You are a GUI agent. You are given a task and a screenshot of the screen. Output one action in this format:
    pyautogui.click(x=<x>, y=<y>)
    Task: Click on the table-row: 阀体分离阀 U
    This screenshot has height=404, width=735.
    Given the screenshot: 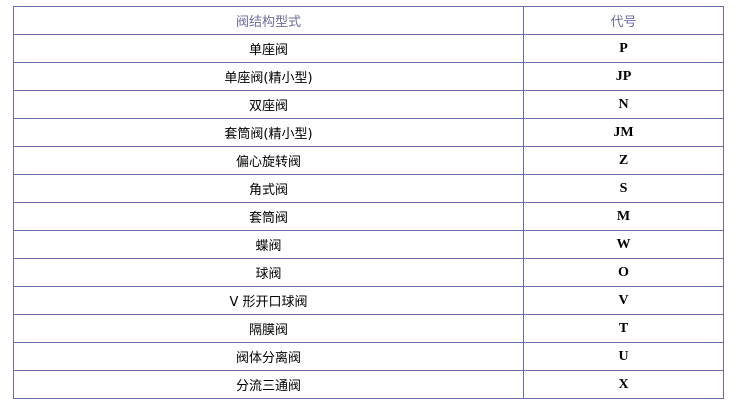 What is the action you would take?
    pyautogui.click(x=368, y=356)
    